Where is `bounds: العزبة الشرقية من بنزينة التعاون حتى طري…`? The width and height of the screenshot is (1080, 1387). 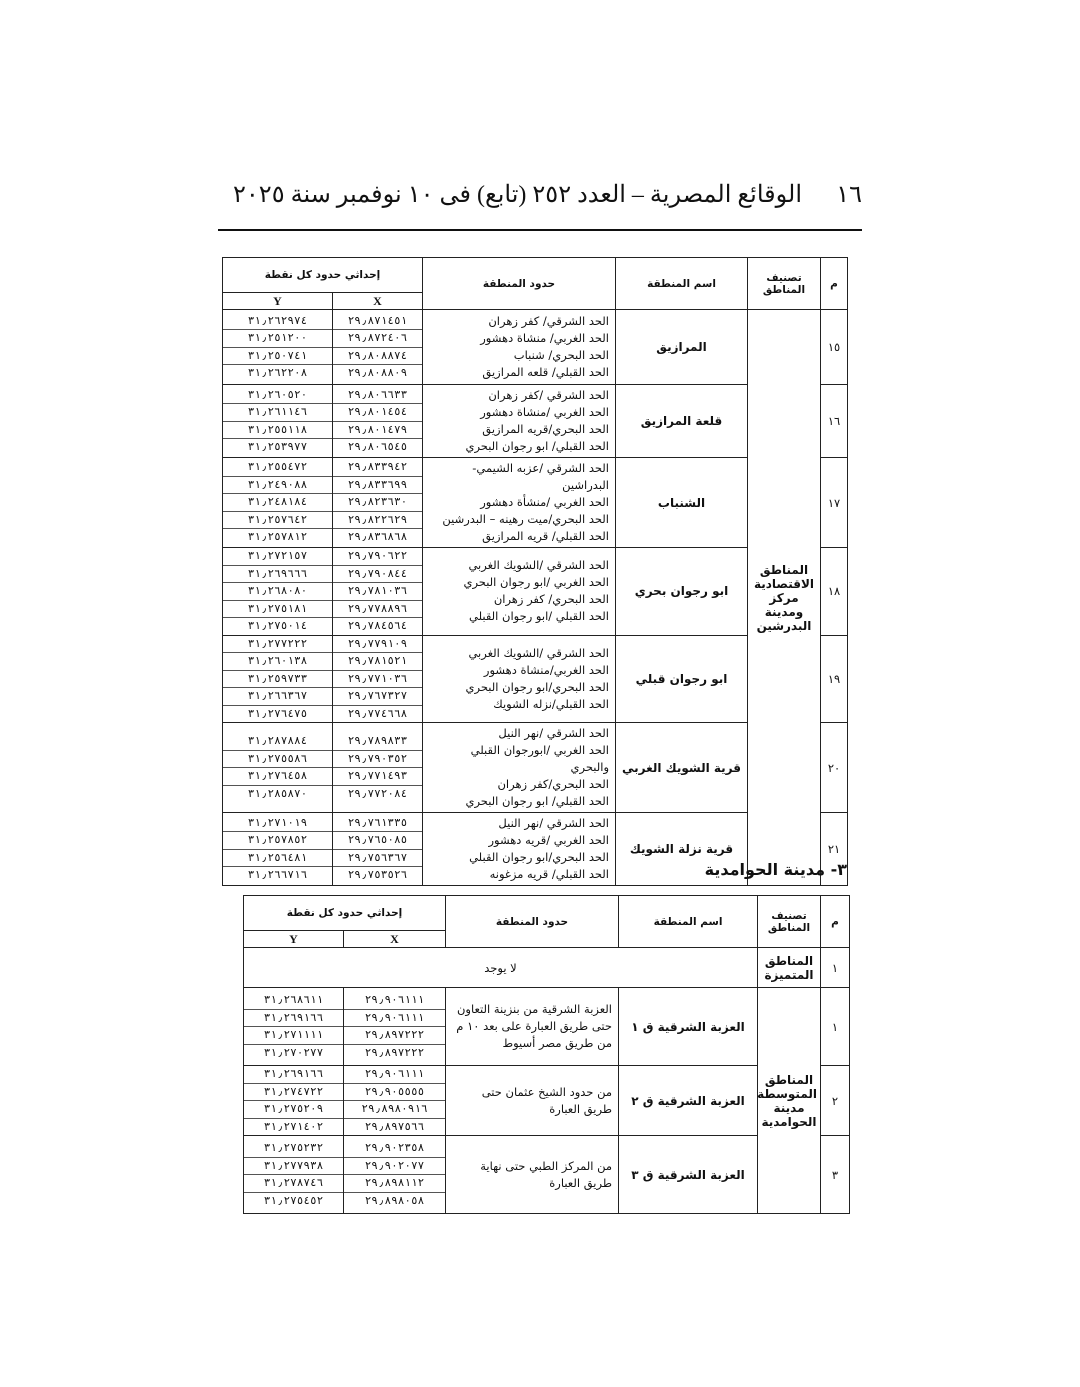 bounds: العزبة الشرقية من بنزينة التعاون حتى طري… is located at coordinates (532, 1026).